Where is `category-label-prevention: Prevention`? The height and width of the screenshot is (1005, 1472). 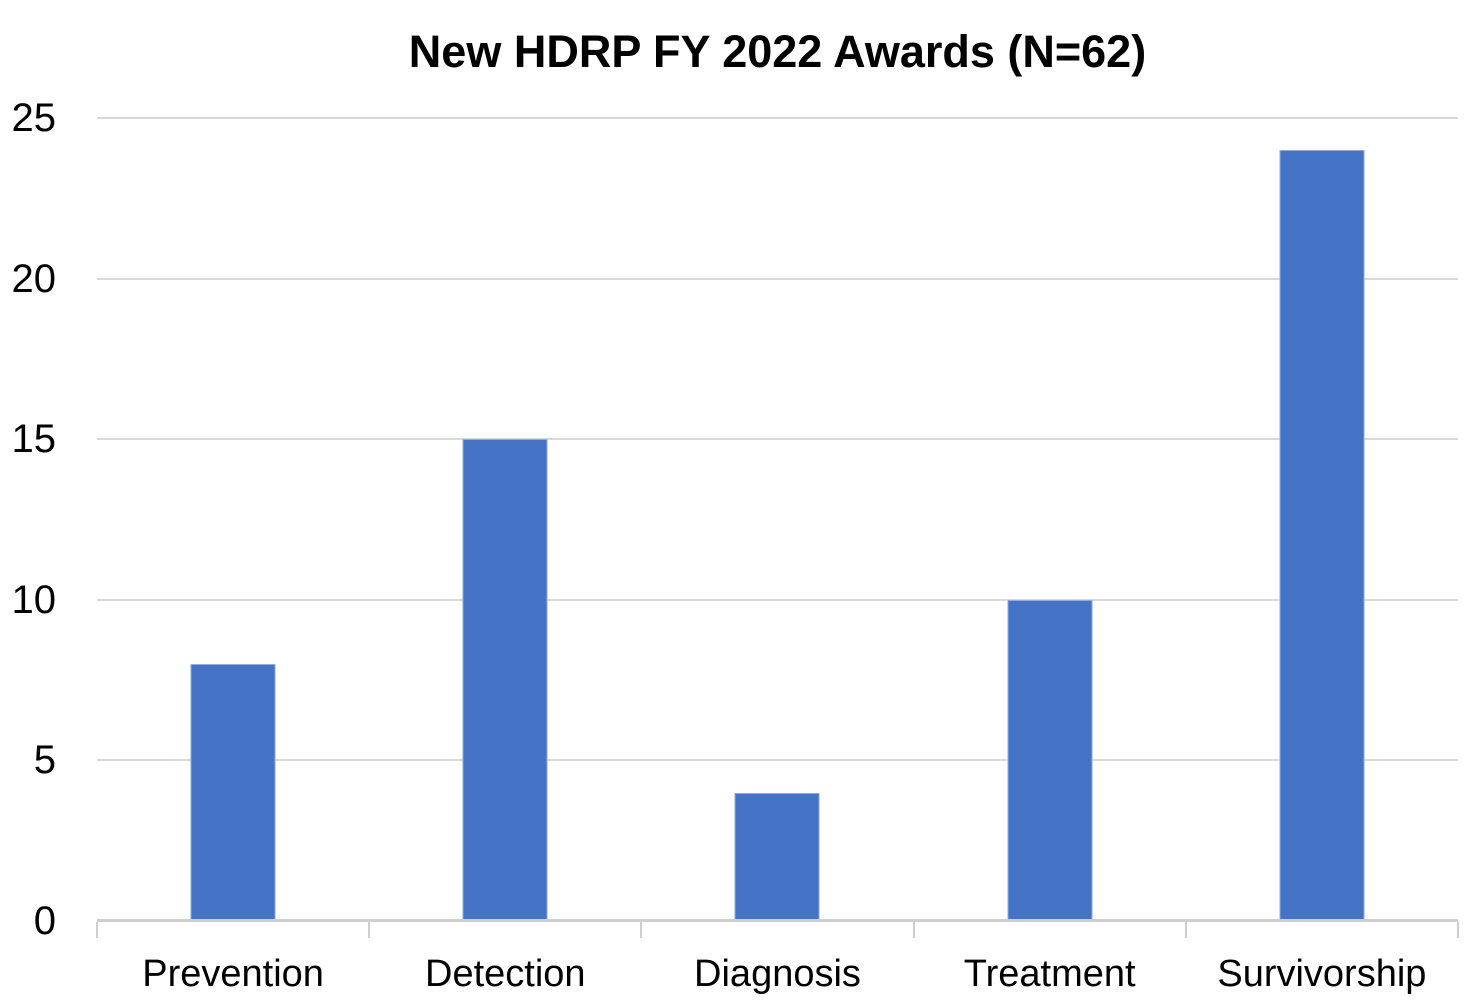 category-label-prevention: Prevention is located at coordinates (233, 974).